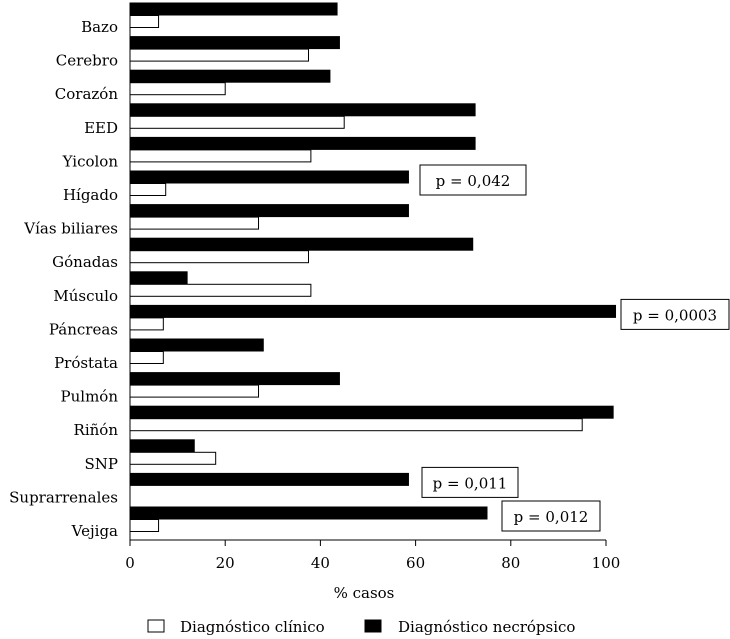  What do you see at coordinates (130, 563) in the screenshot?
I see `x-tick-label: 0` at bounding box center [130, 563].